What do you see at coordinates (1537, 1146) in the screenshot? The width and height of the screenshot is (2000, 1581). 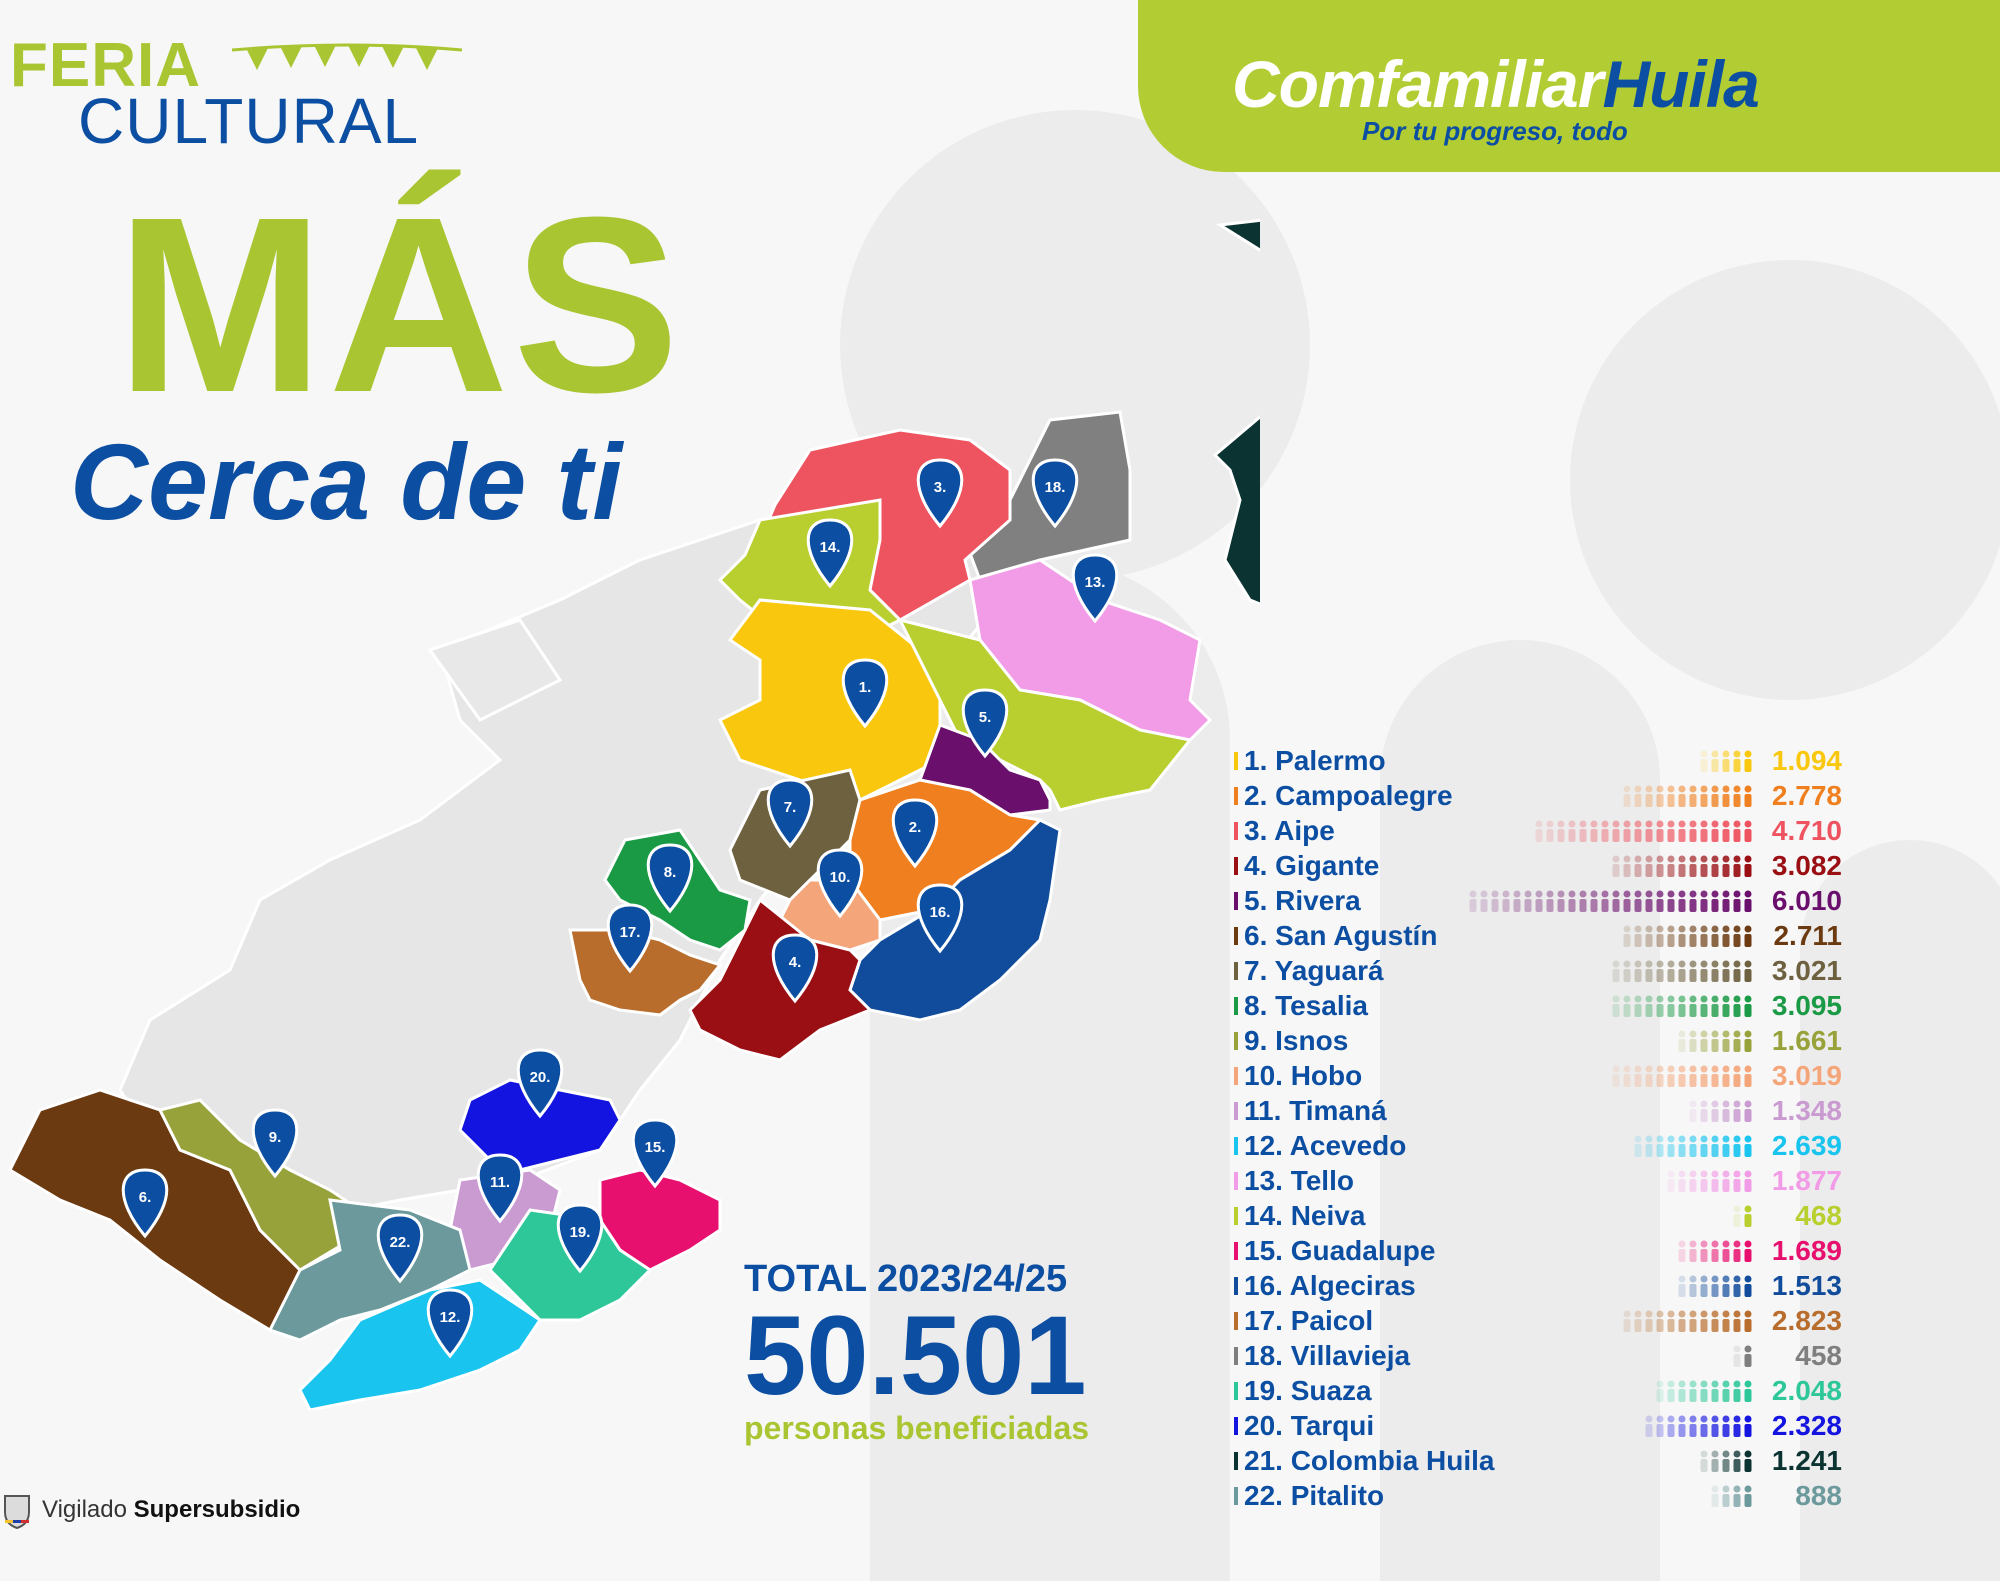 I see `legend-row: 12. Acevedo 2.639` at bounding box center [1537, 1146].